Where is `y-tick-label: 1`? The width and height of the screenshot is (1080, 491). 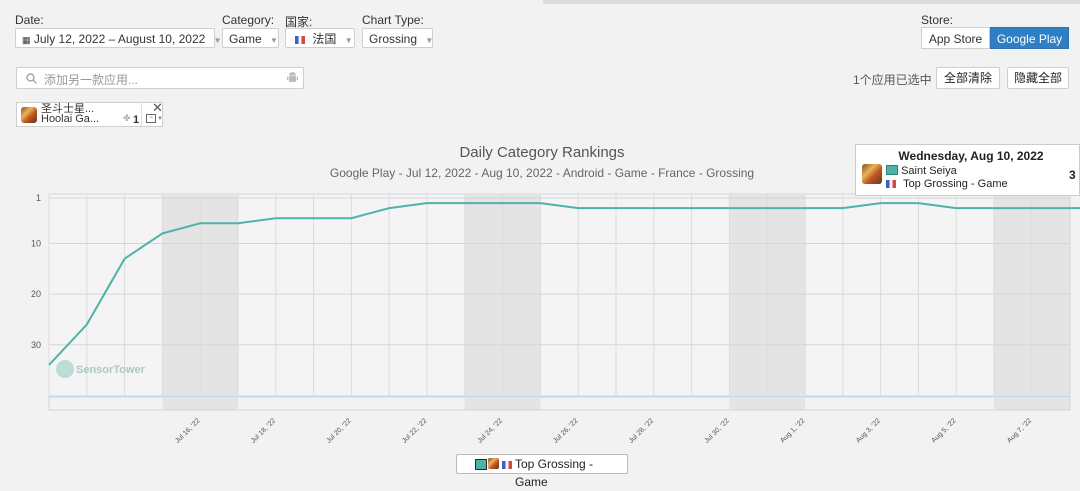 y-tick-label: 1 is located at coordinates (38, 198).